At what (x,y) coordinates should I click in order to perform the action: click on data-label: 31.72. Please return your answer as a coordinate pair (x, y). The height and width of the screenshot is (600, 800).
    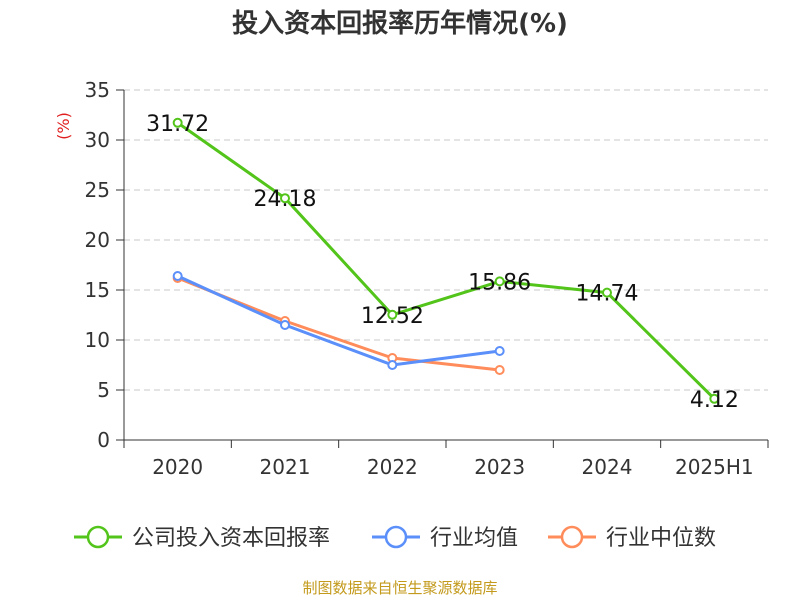
    Looking at the image, I should click on (177, 124).